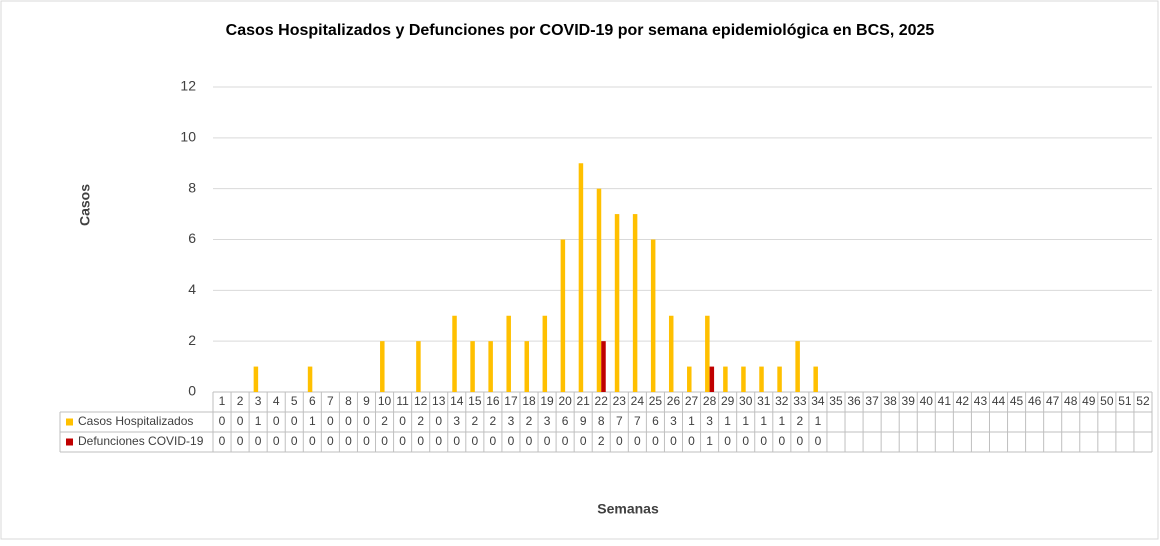 This screenshot has height=546, width=1160. What do you see at coordinates (637, 421) in the screenshot?
I see `table-value: 7` at bounding box center [637, 421].